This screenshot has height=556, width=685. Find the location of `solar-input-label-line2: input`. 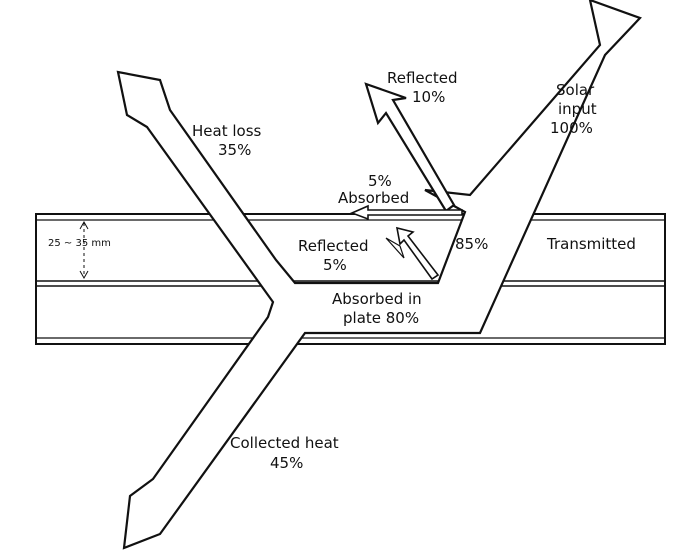

solar-input-label-line2: input is located at coordinates (577, 109).